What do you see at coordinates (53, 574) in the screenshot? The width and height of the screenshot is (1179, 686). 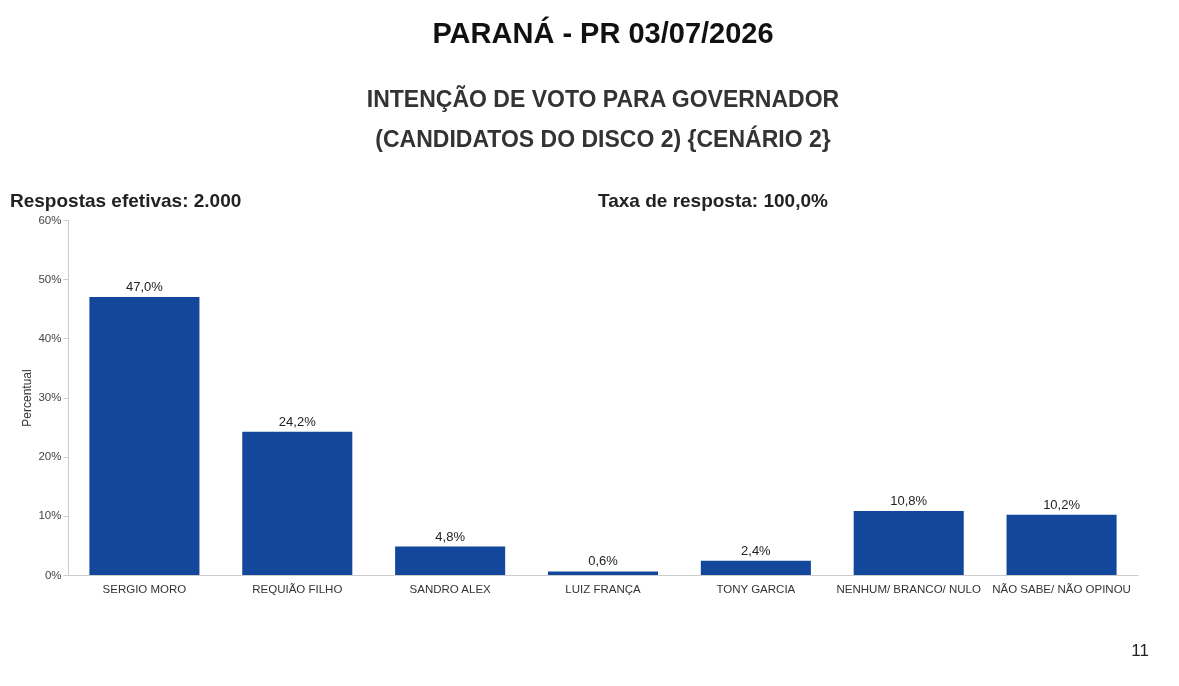 I see `y-tick-label: 0%` at bounding box center [53, 574].